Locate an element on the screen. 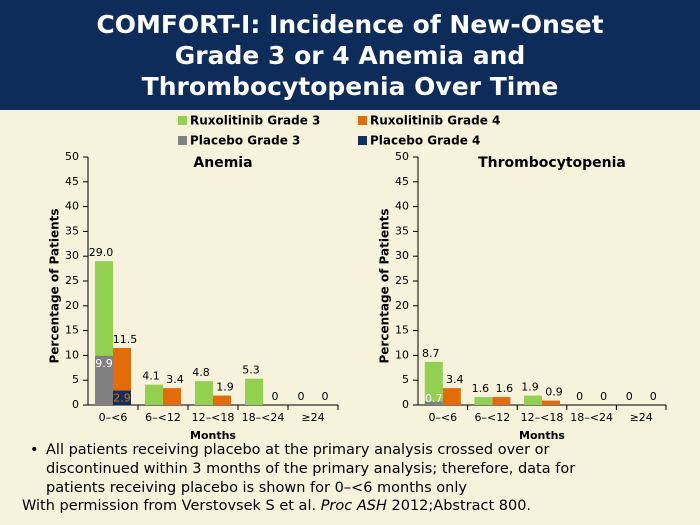  chart-title: Anemia is located at coordinates (222, 163).